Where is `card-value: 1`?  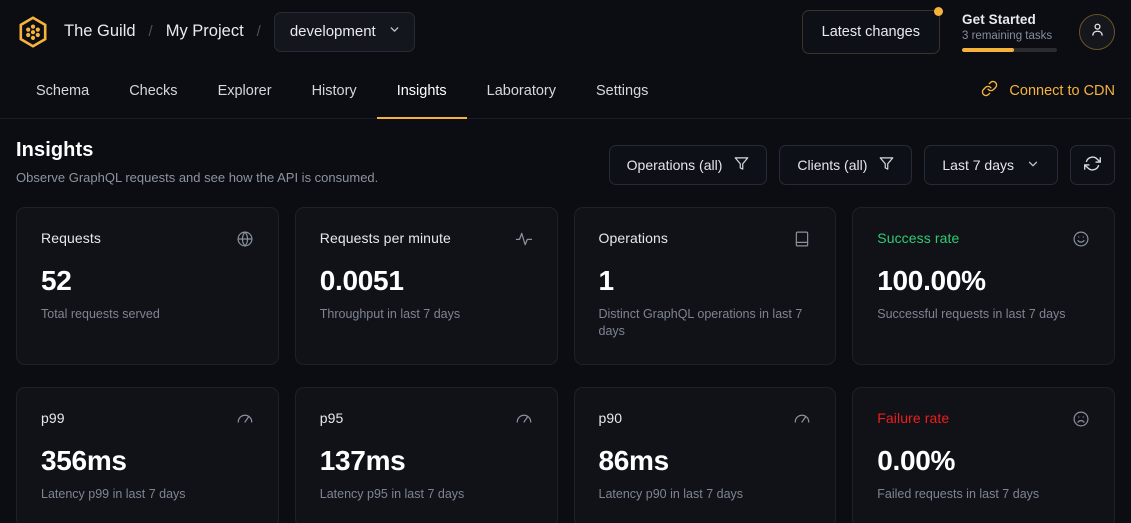
card-value: 1 is located at coordinates (606, 280).